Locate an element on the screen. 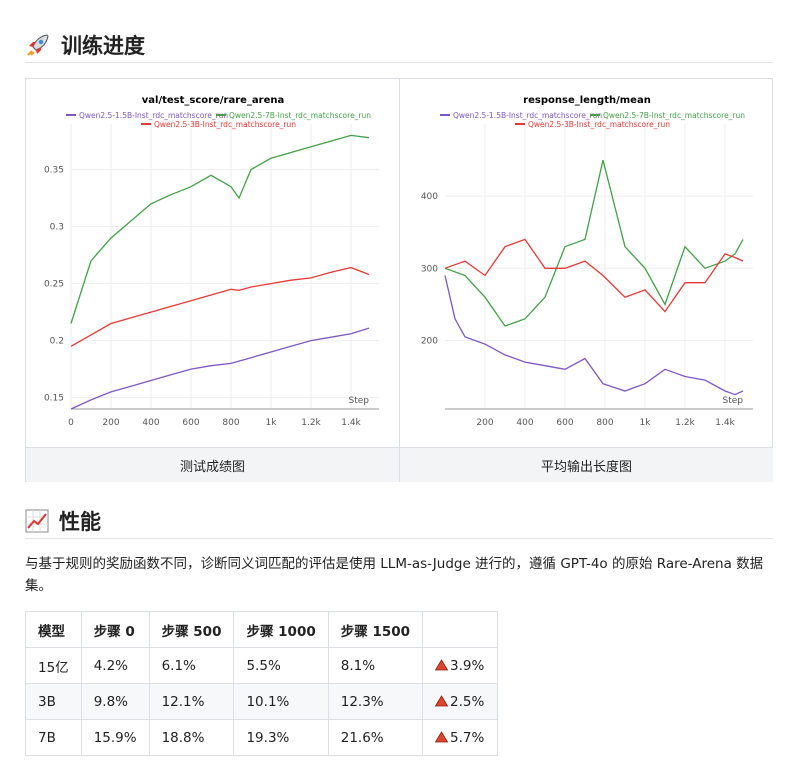 This screenshot has height=763, width=800. chart-title: val/test_score/rare_arena is located at coordinates (213, 100).